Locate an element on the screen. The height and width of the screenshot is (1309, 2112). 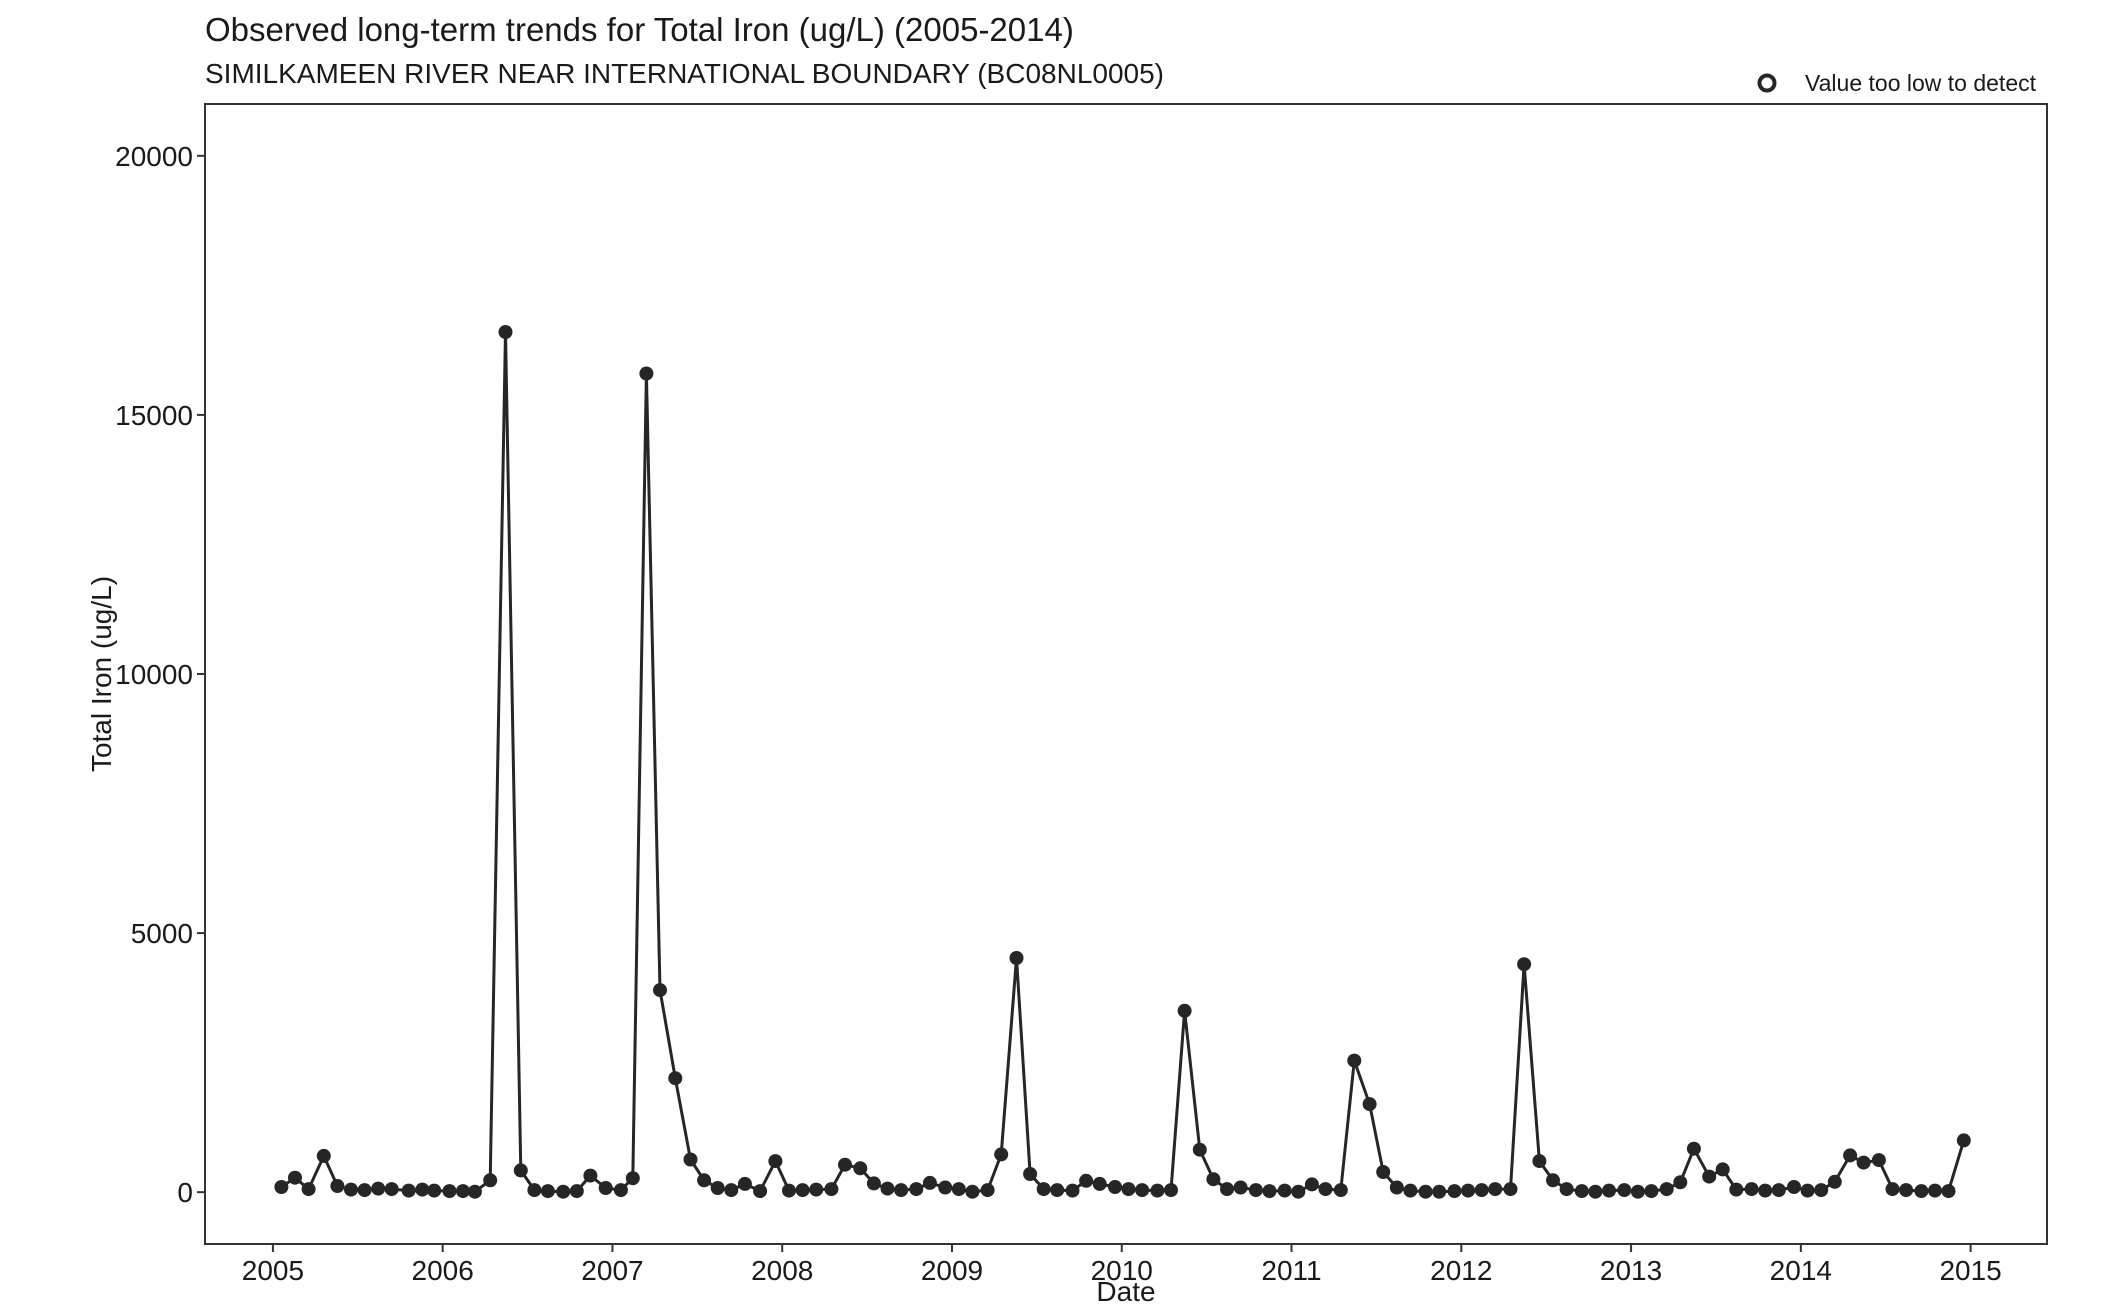
x-tick-label: 2006 is located at coordinates (443, 1270).